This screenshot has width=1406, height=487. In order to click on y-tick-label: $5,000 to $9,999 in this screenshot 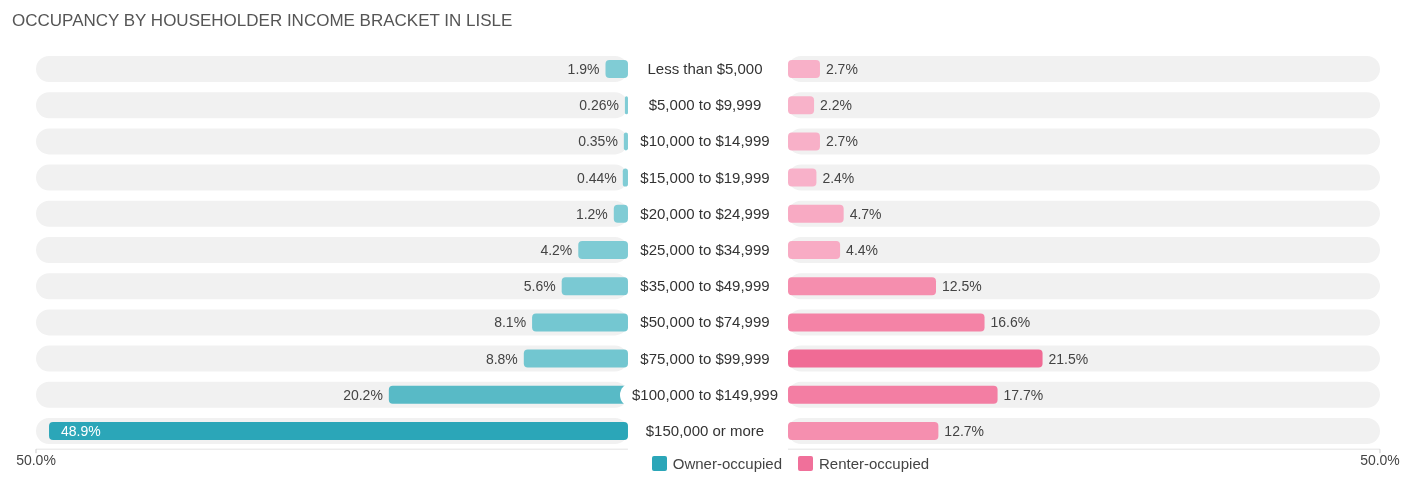, I will do `click(705, 105)`.